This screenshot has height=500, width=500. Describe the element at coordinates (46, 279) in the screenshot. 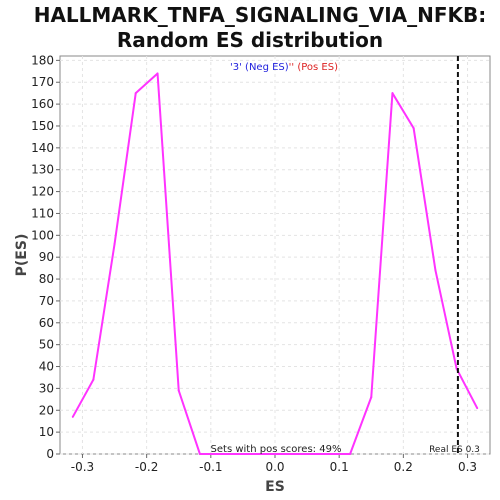

I see `y-tick-label: 80` at that location.